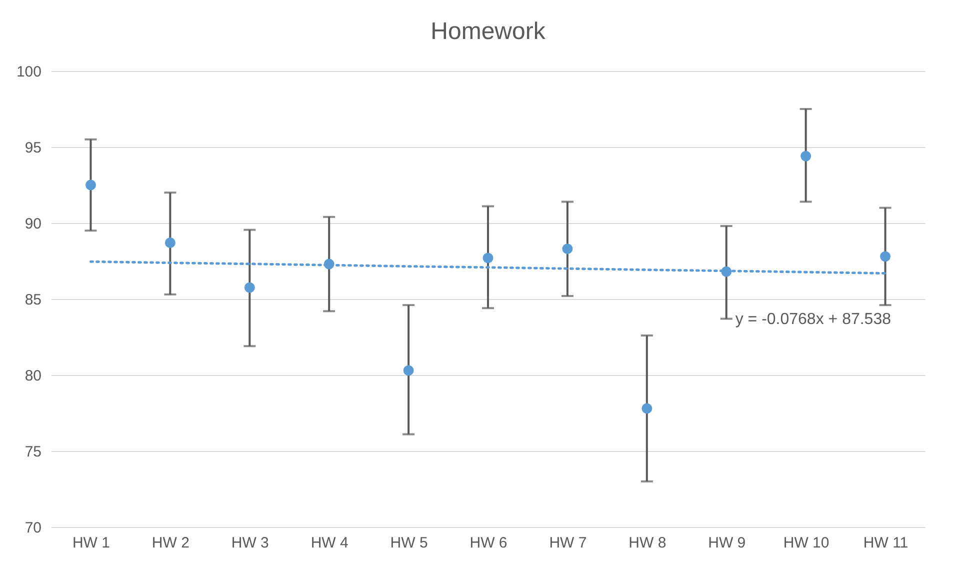 This screenshot has width=960, height=580. I want to click on y-tick-label: 85, so click(33, 300).